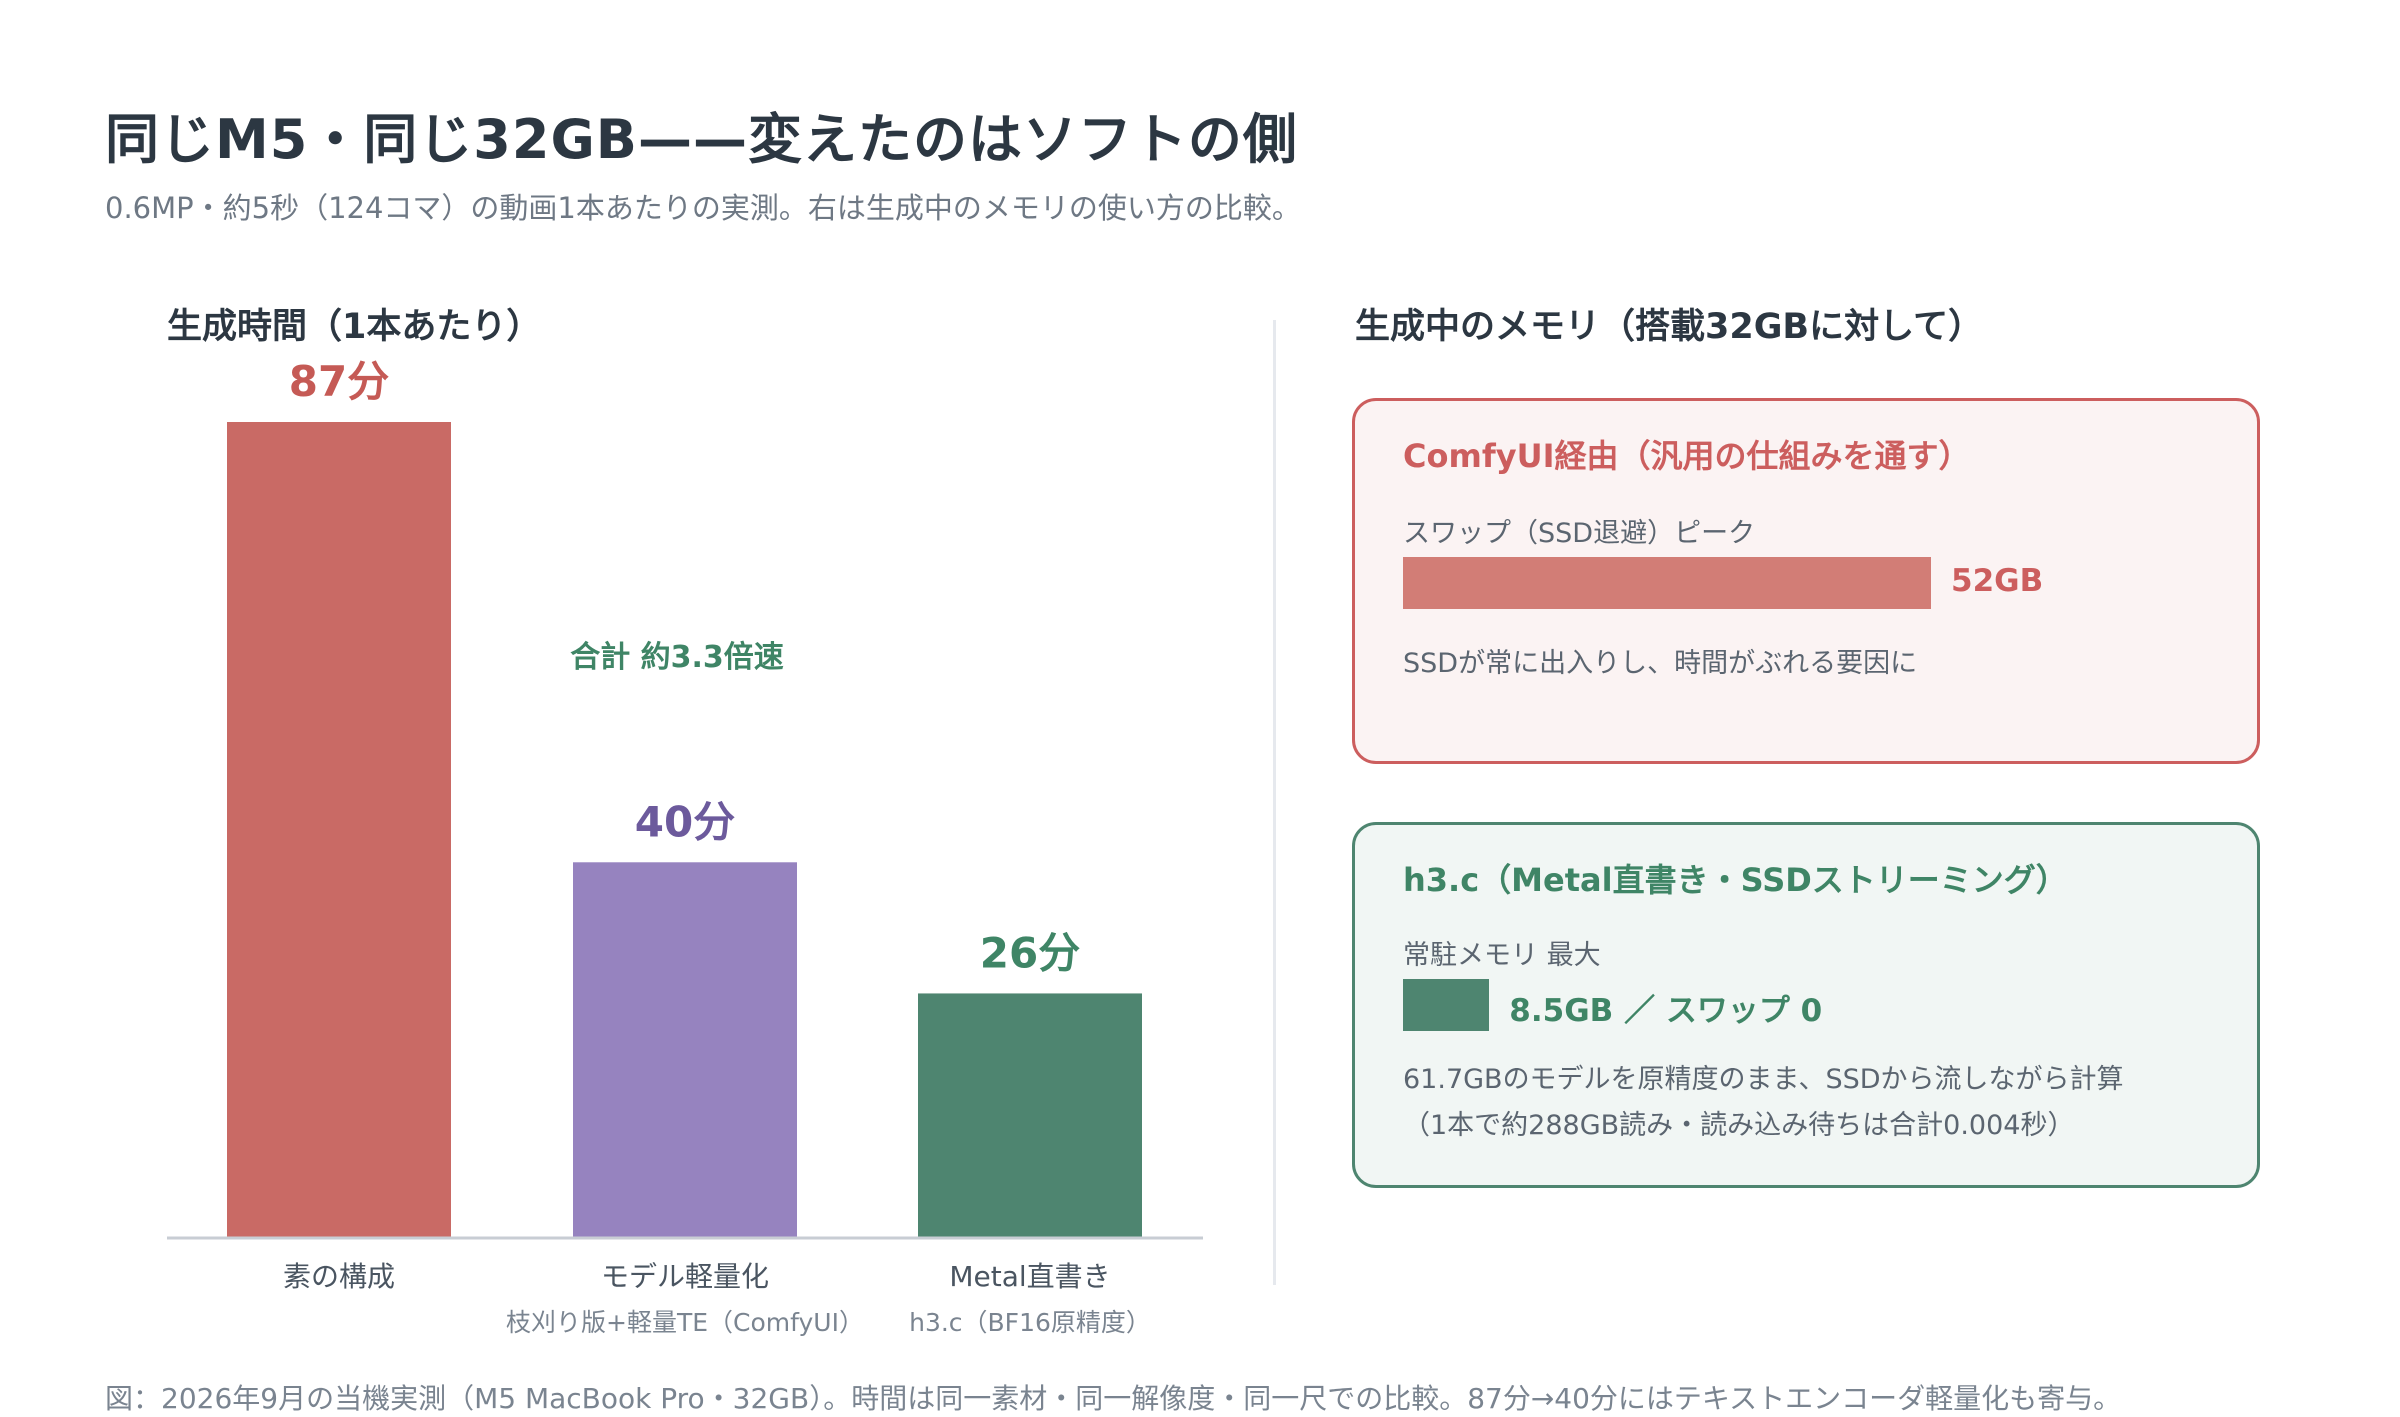 This screenshot has height=1417, width=2400. I want to click on swap-peak-value: 52GB, so click(1997, 581).